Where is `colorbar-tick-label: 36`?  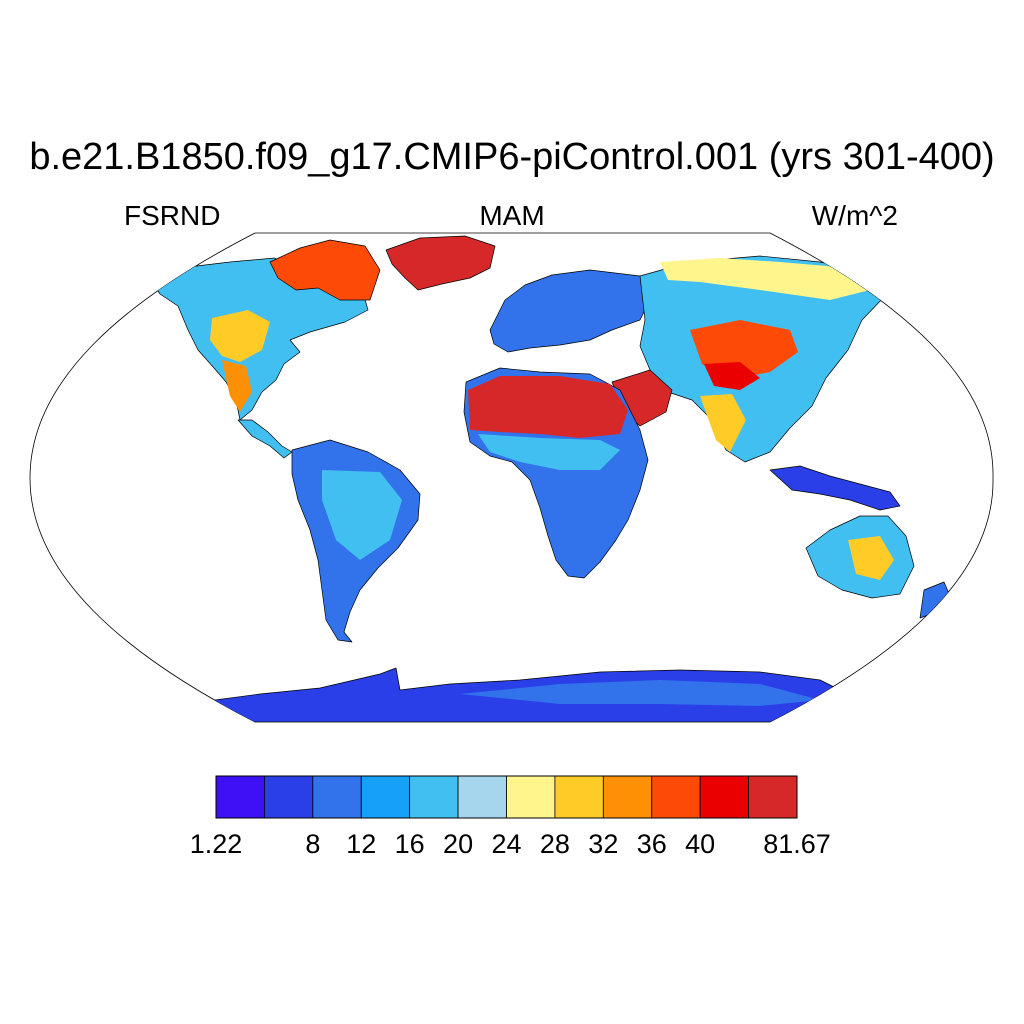
colorbar-tick-label: 36 is located at coordinates (652, 844).